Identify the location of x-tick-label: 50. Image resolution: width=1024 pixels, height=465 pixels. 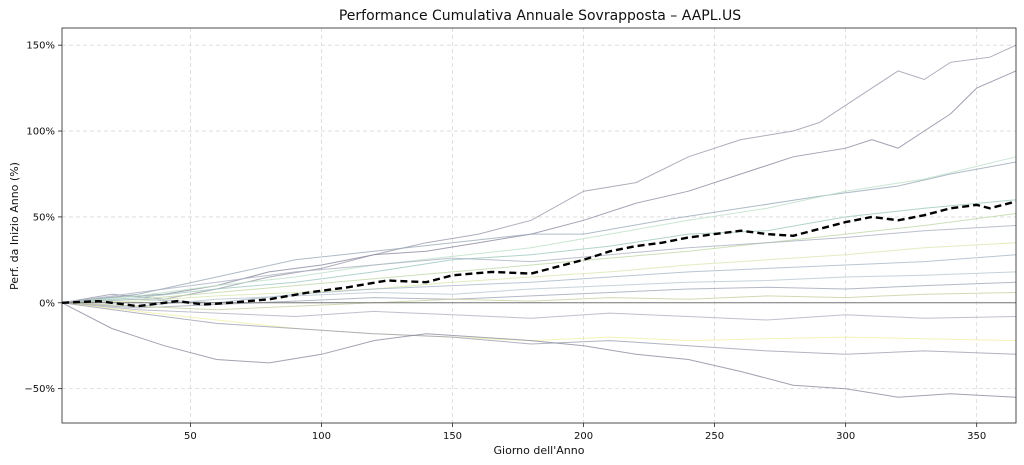
(190, 436).